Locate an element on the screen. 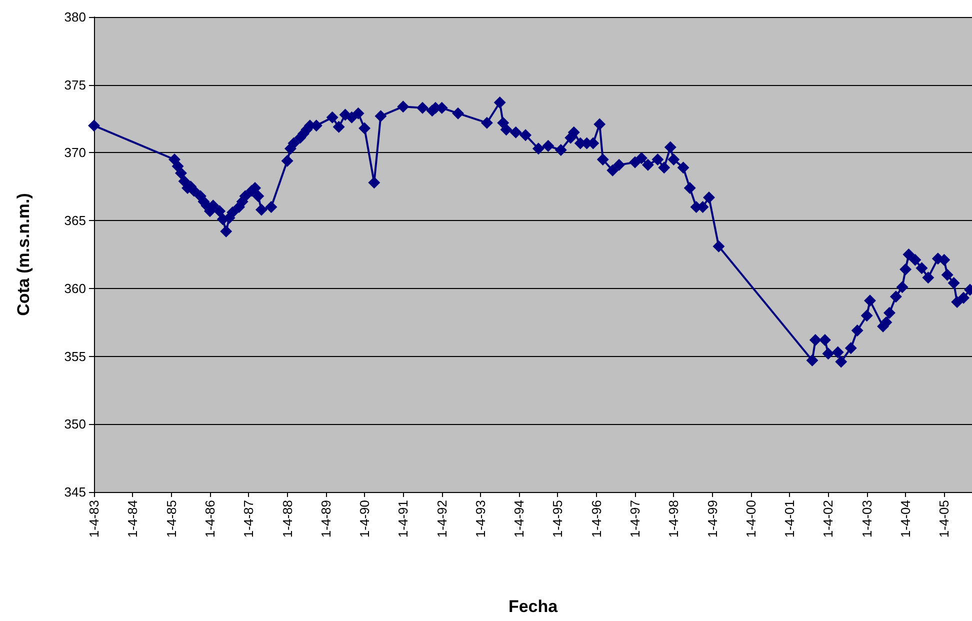 This screenshot has width=972, height=621. x-tick-label: 1-4-04 is located at coordinates (906, 519).